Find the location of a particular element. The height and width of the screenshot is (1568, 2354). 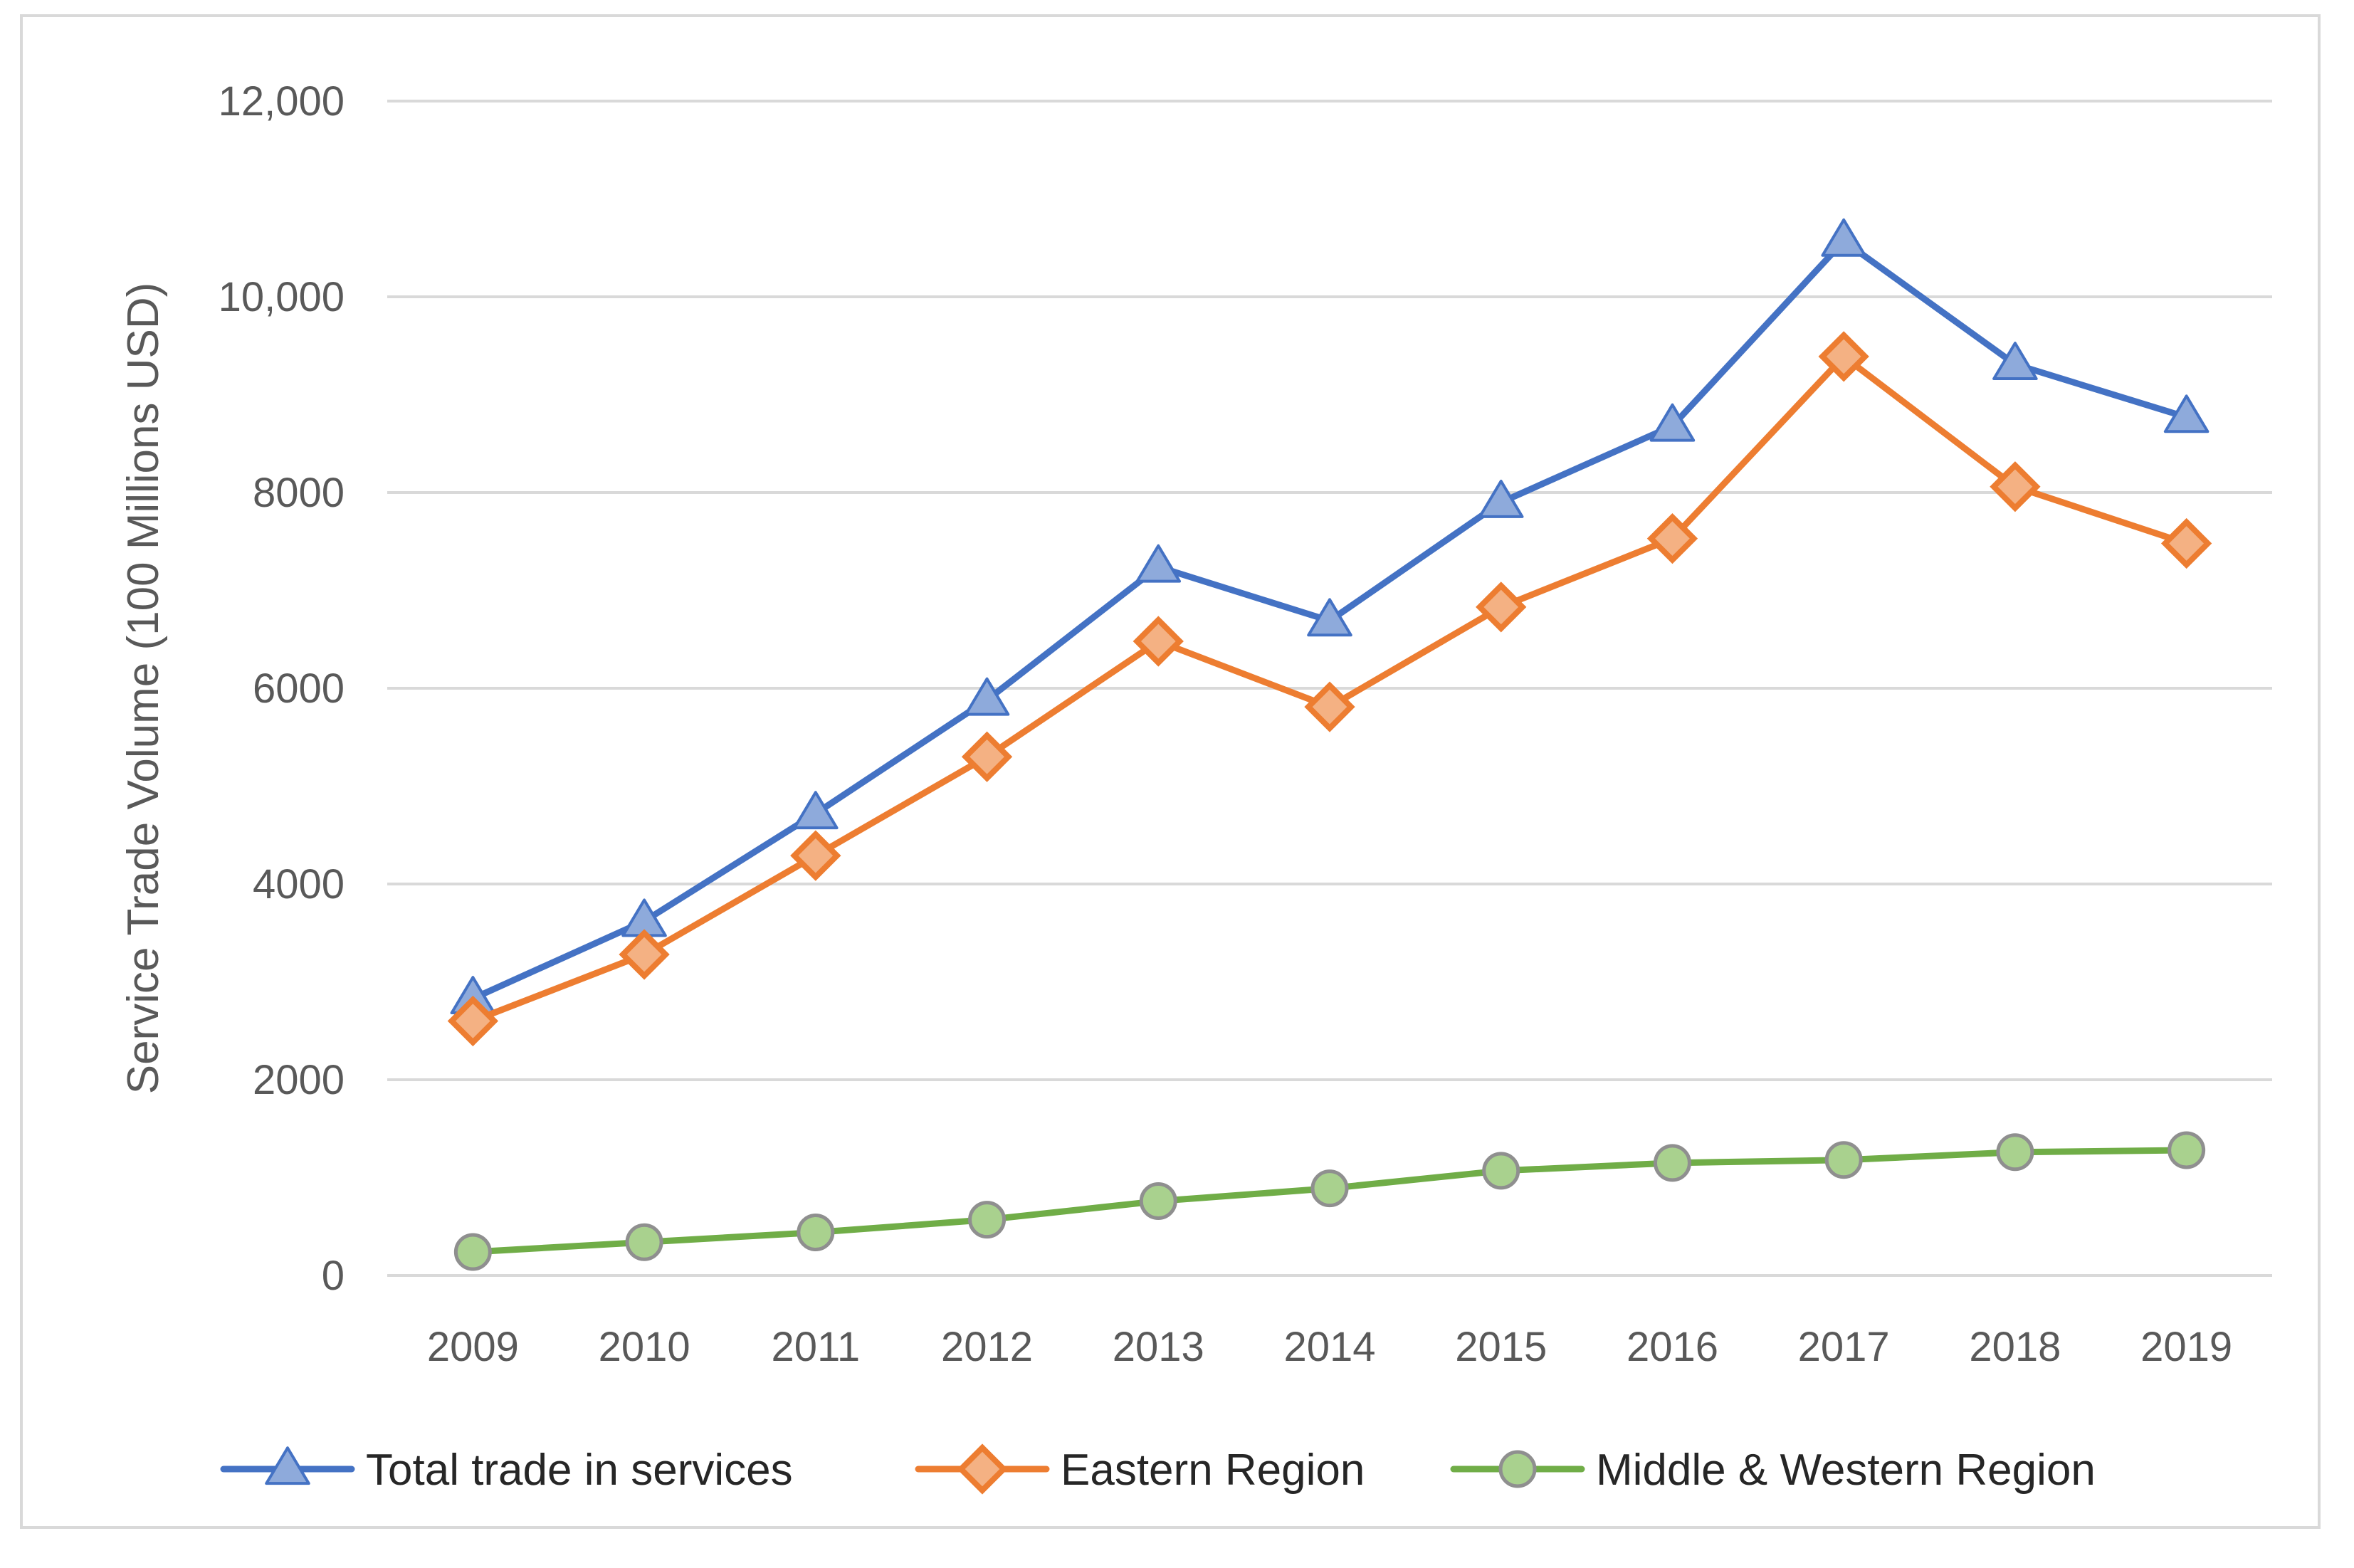

x-tick-label: 2017 is located at coordinates (1844, 1347).